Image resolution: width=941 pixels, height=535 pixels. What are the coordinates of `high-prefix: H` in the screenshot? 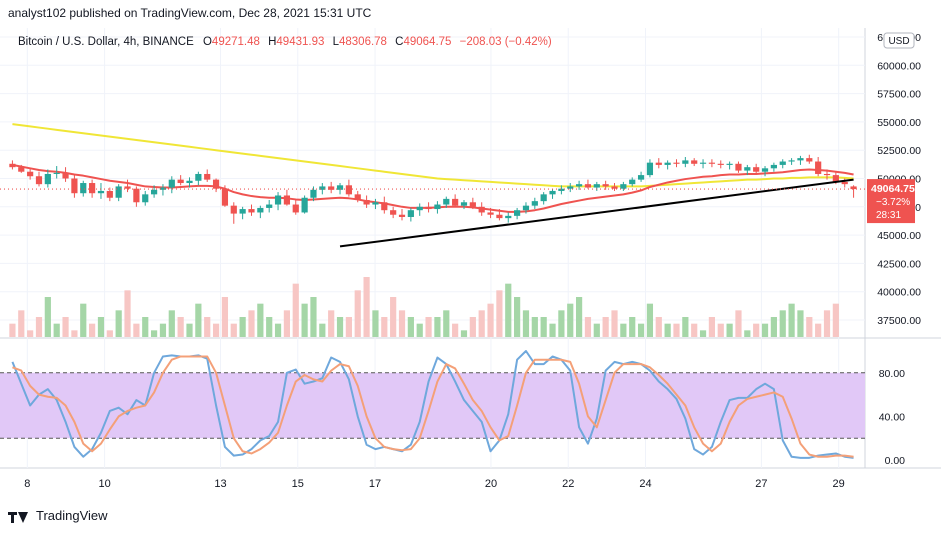 It's located at (272, 42).